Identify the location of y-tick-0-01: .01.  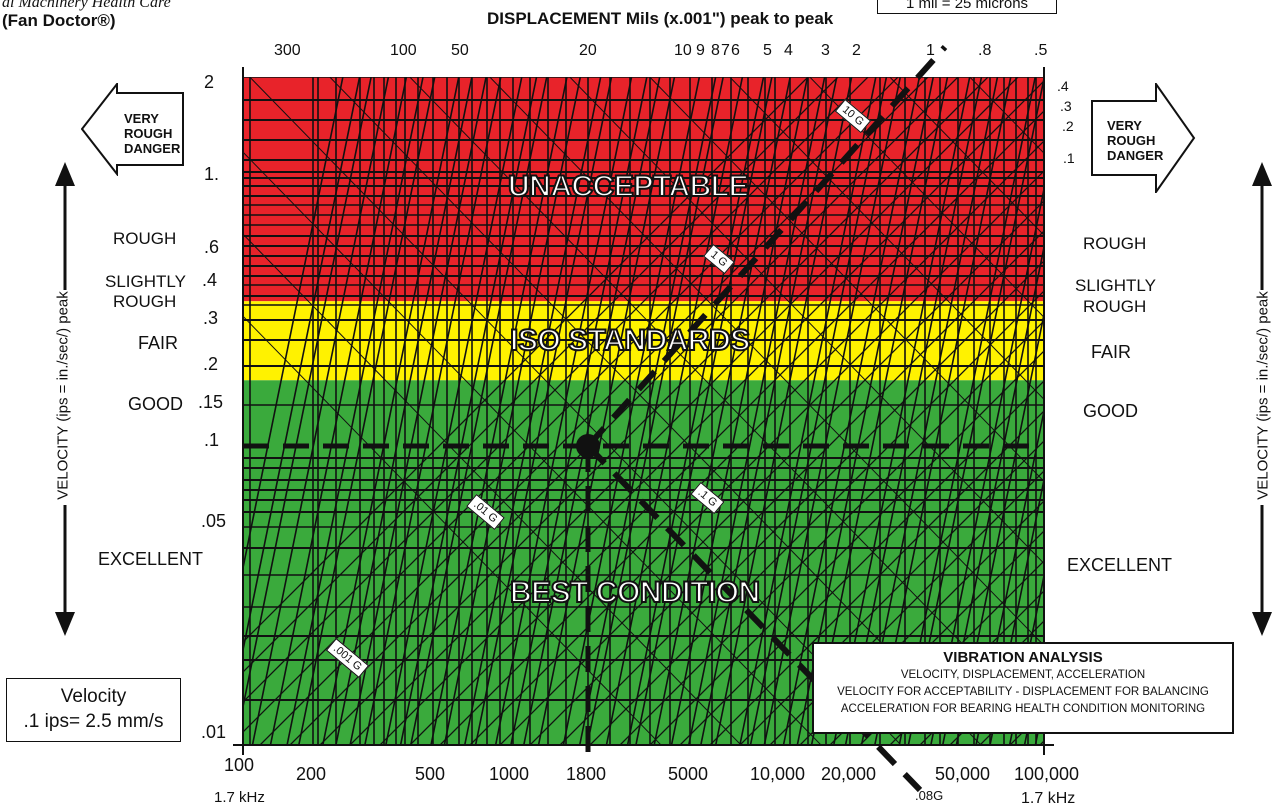
(214, 732).